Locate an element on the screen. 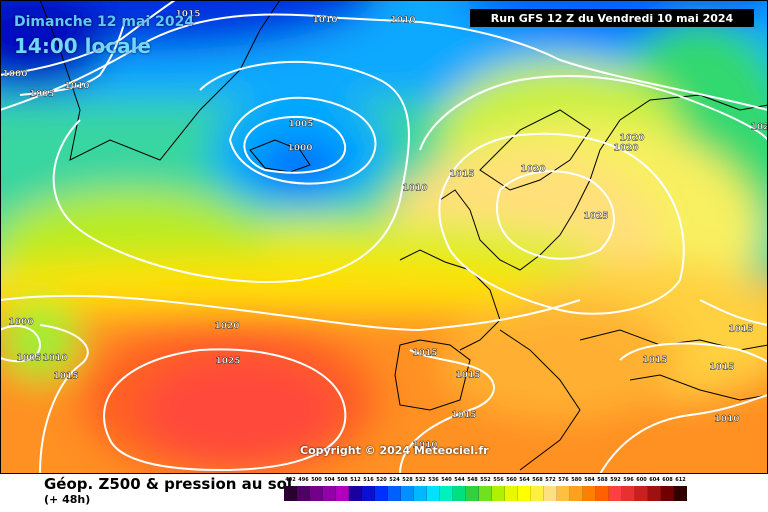 Image resolution: width=768 pixels, height=512 pixels. legend-label: 524 is located at coordinates (394, 480).